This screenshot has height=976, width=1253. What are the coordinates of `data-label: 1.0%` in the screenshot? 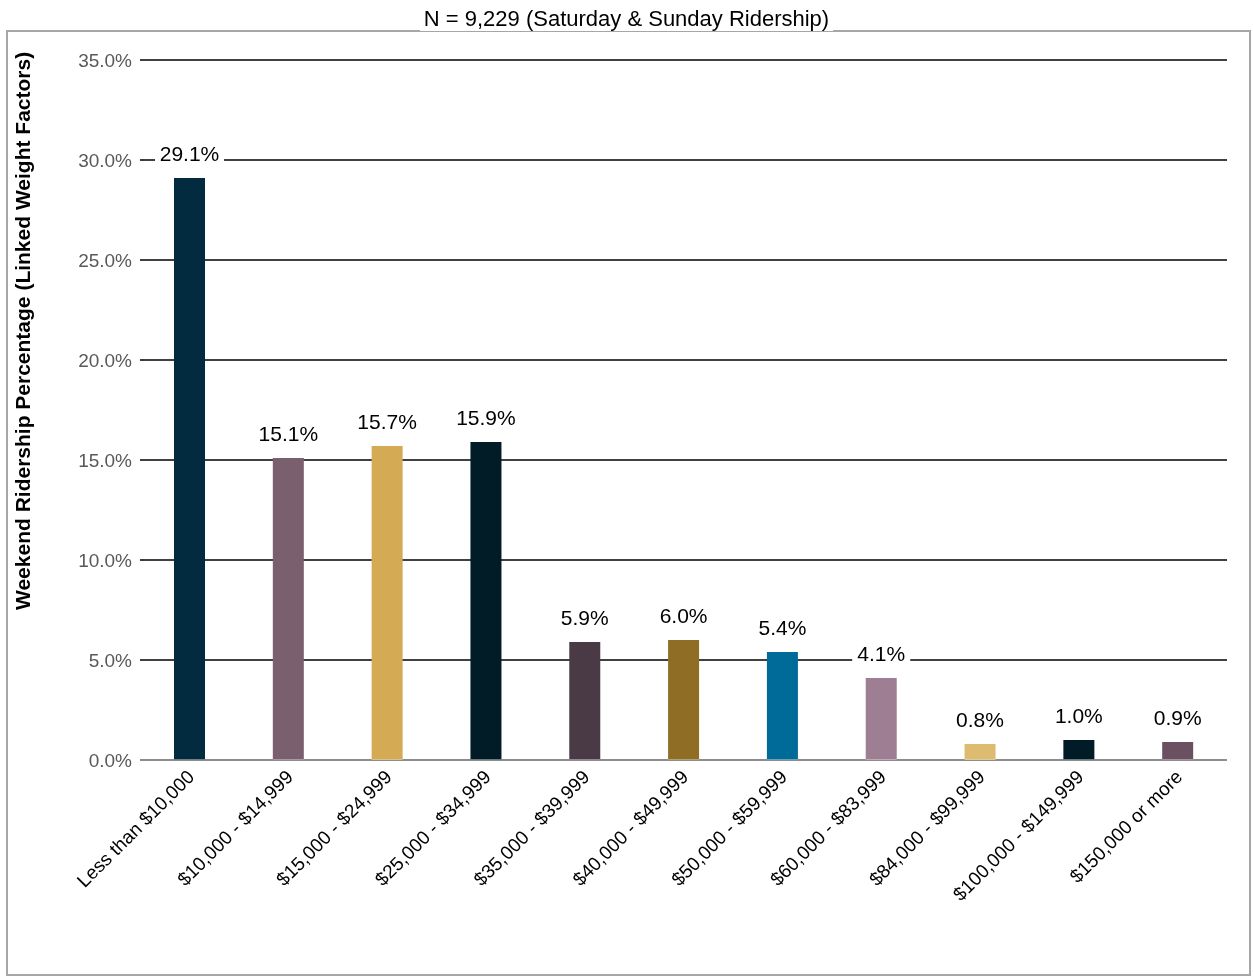 It's located at (1078, 715).